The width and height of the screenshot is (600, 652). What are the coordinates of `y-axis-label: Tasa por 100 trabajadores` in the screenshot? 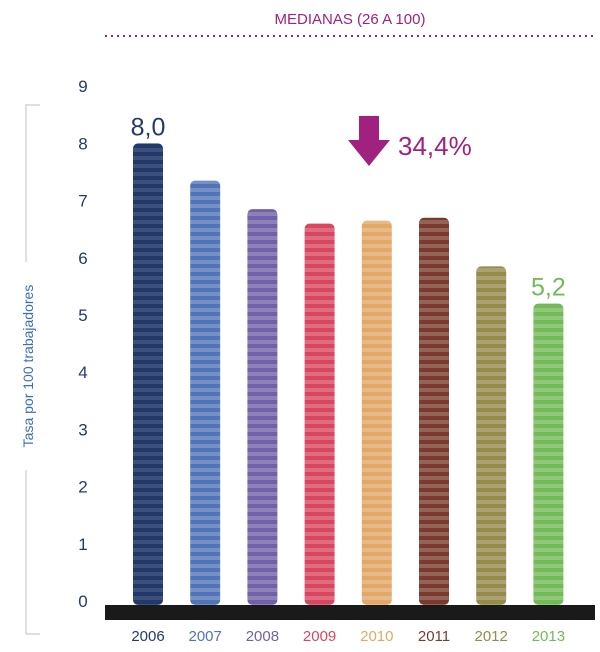 It's located at (28, 366).